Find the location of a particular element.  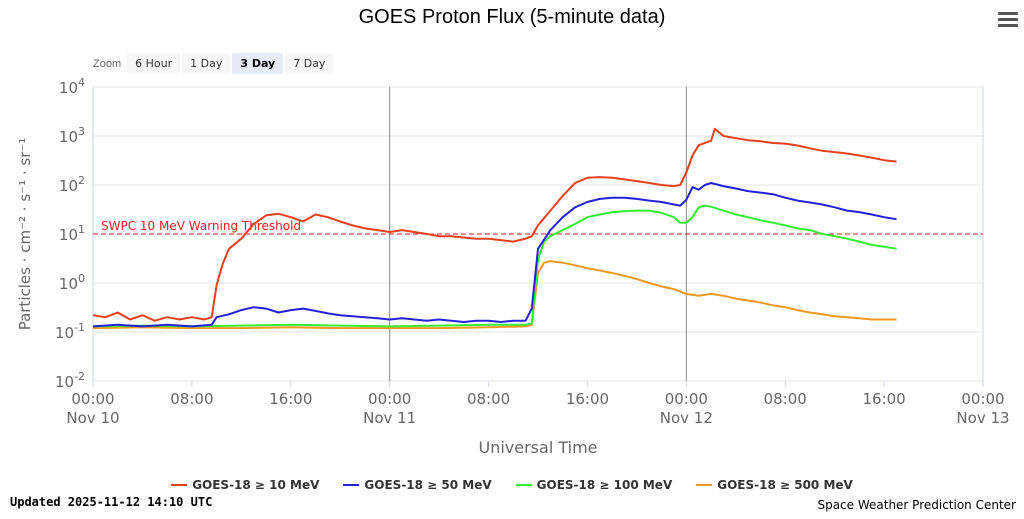

y-tick-label: 10¹ is located at coordinates (72, 233).